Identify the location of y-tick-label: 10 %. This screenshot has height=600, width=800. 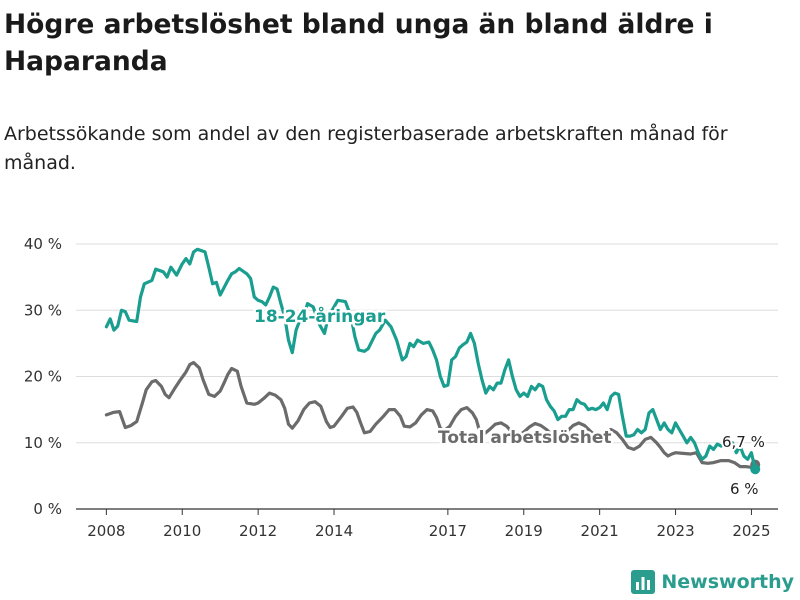
(43, 443).